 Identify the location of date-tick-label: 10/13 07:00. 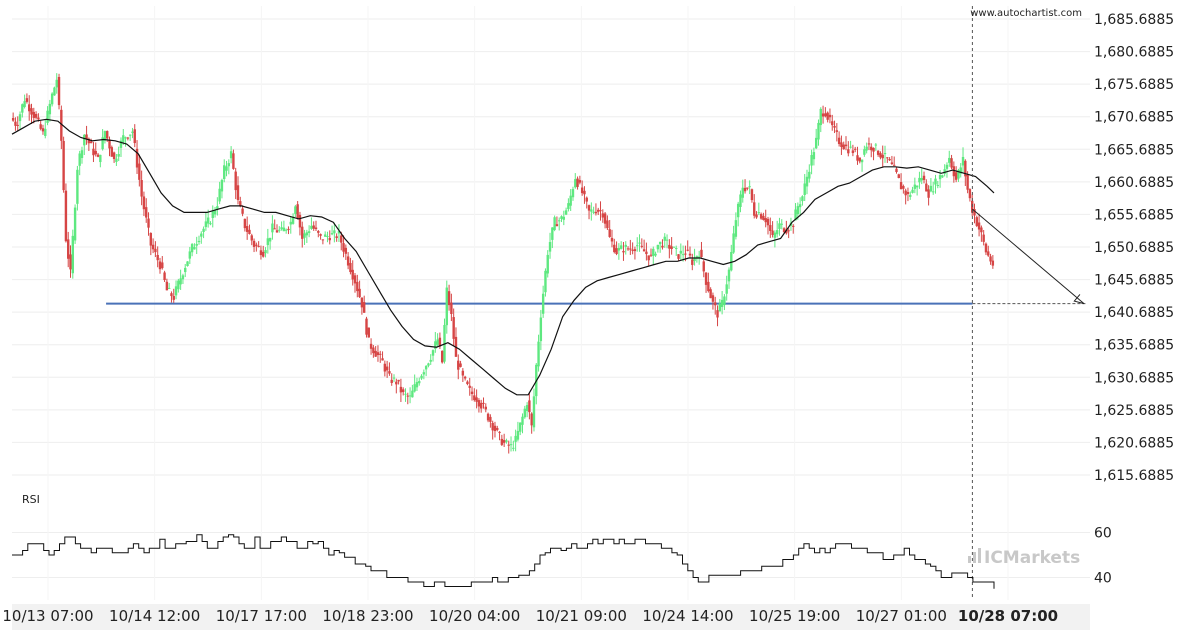
(47, 616).